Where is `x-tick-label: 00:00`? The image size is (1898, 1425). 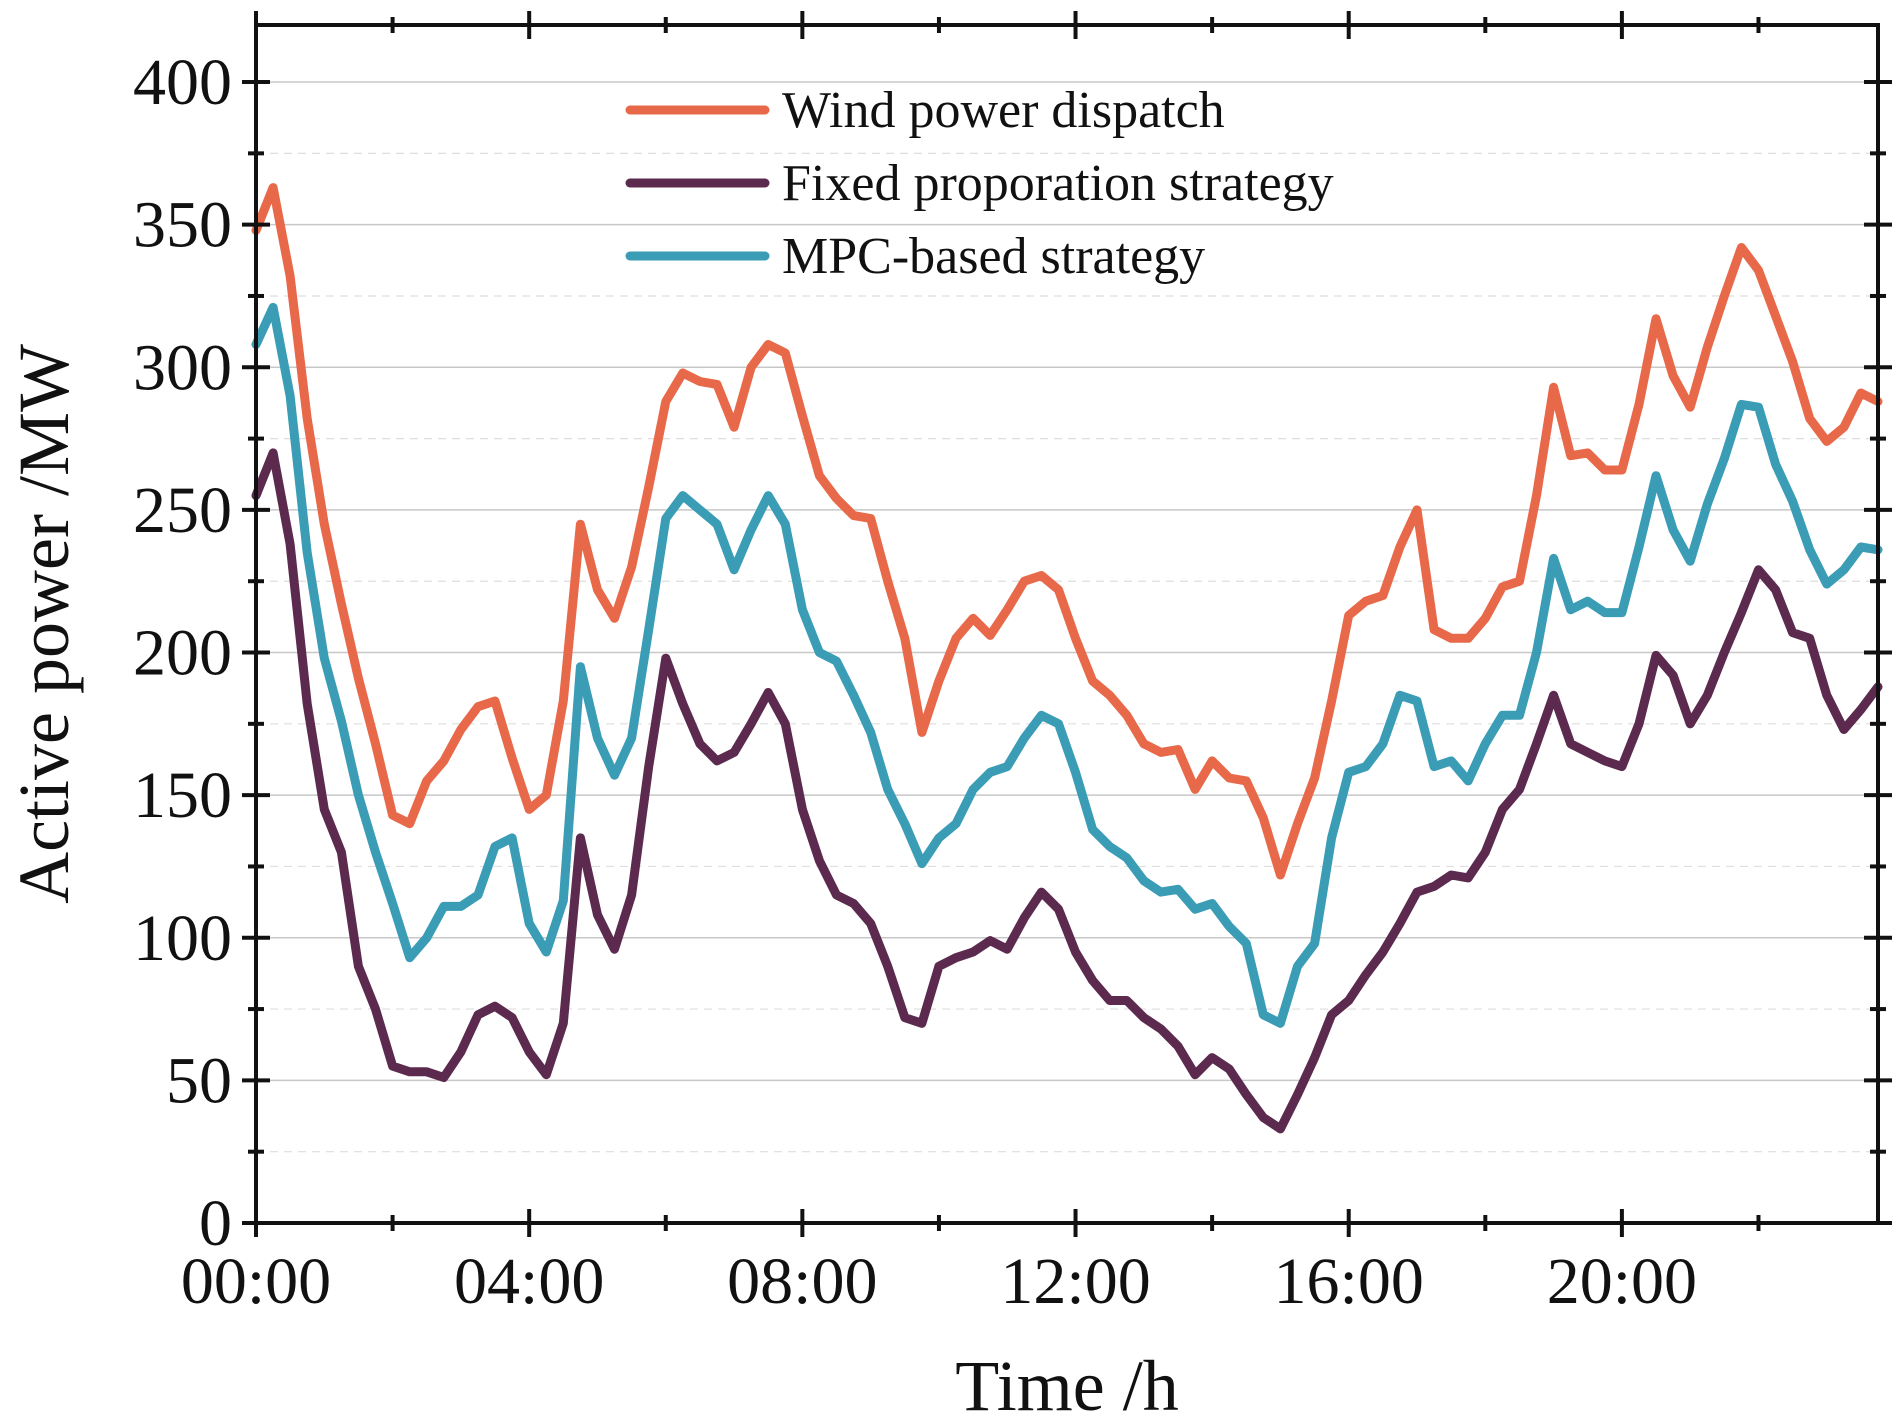
x-tick-label: 00:00 is located at coordinates (256, 1281).